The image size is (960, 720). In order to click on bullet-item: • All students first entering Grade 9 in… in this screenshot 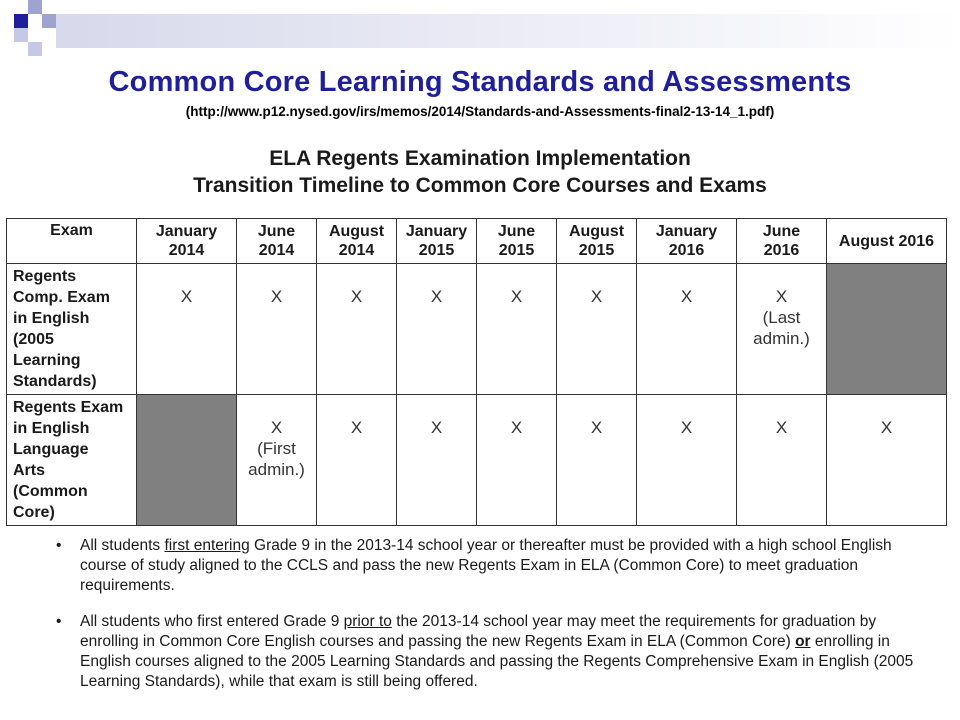, I will do `click(474, 565)`.